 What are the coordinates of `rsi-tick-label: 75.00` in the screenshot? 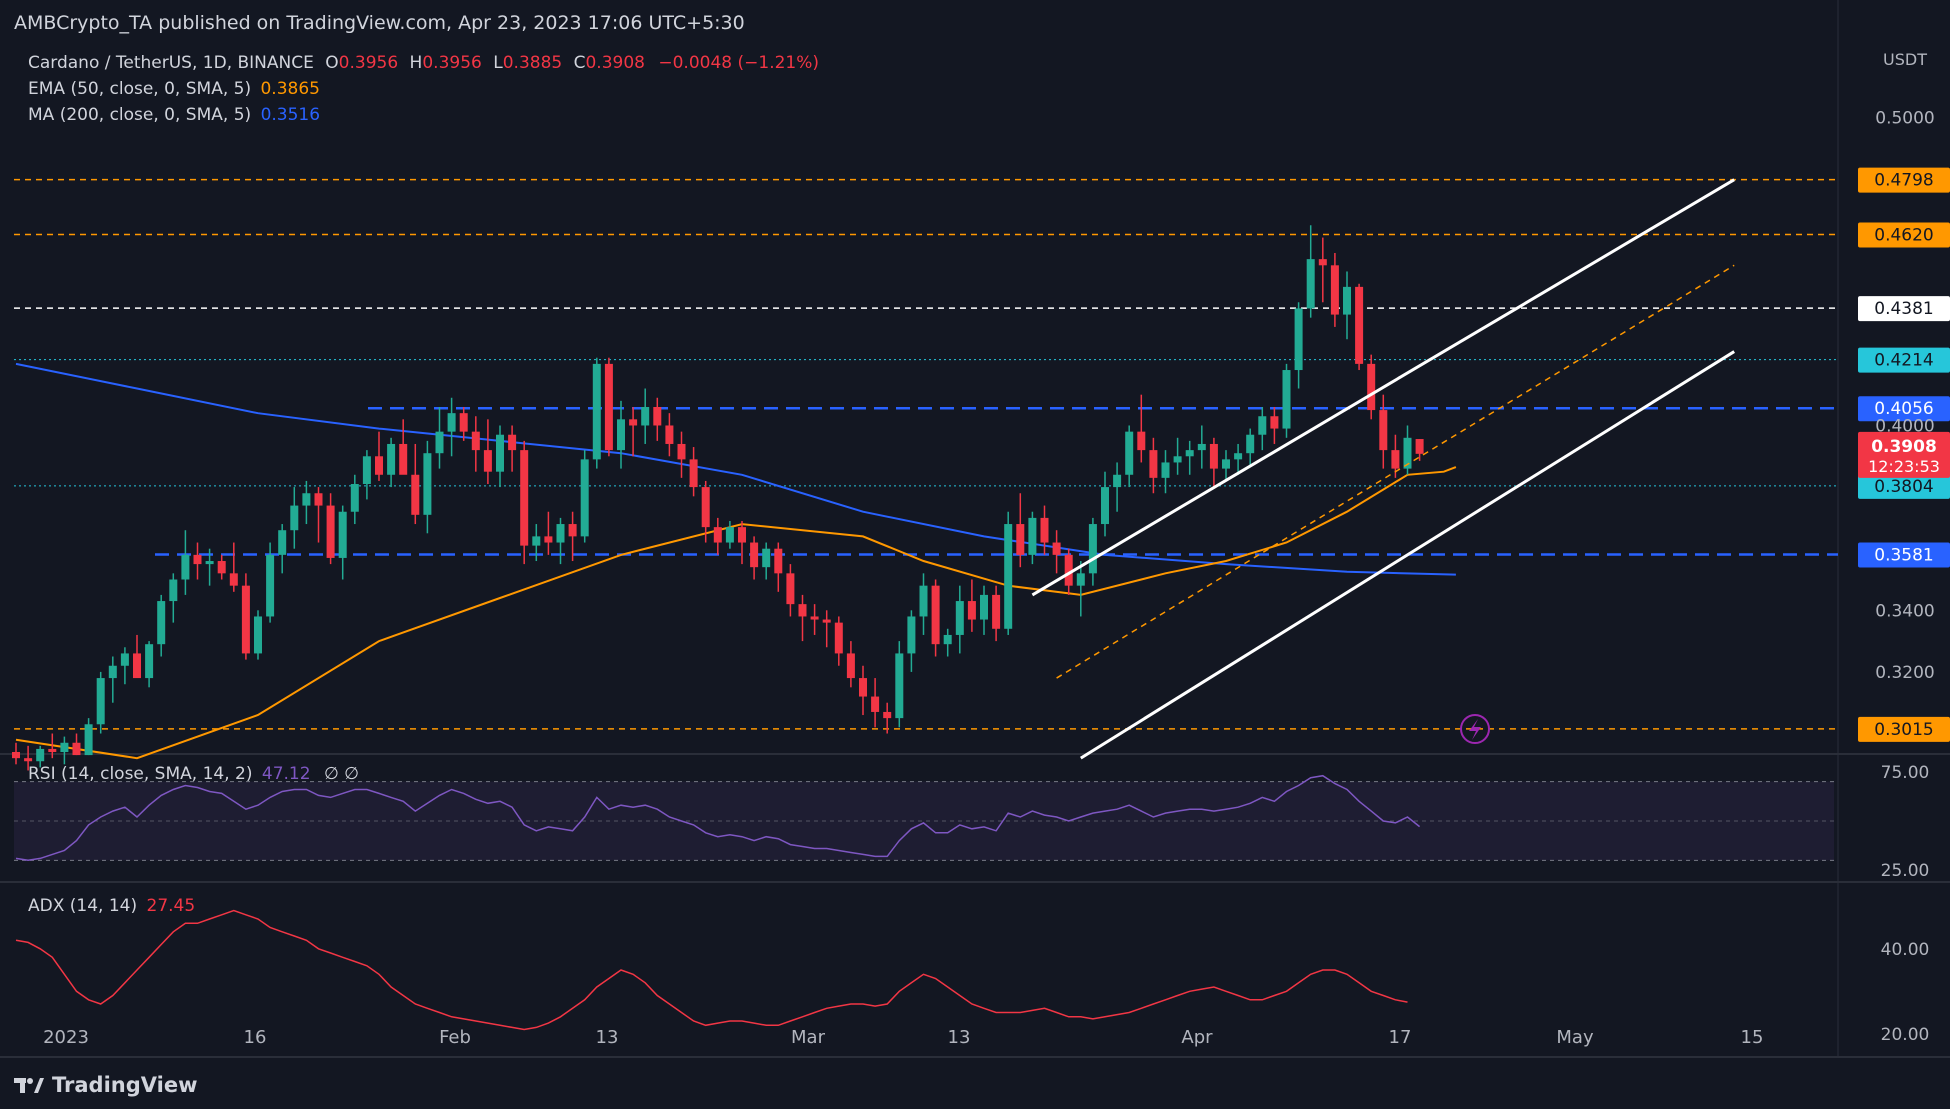 It's located at (1905, 773).